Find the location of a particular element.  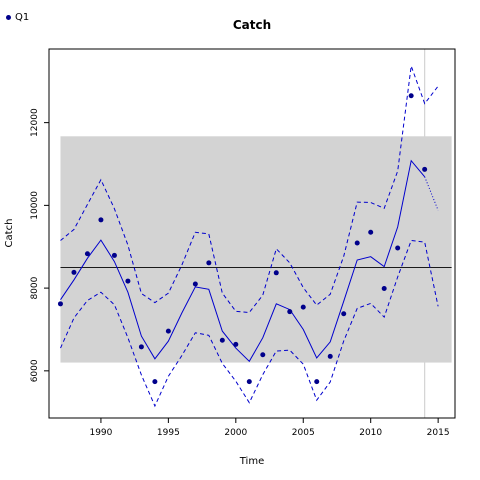

legend-label: Q1 is located at coordinates (22, 17).